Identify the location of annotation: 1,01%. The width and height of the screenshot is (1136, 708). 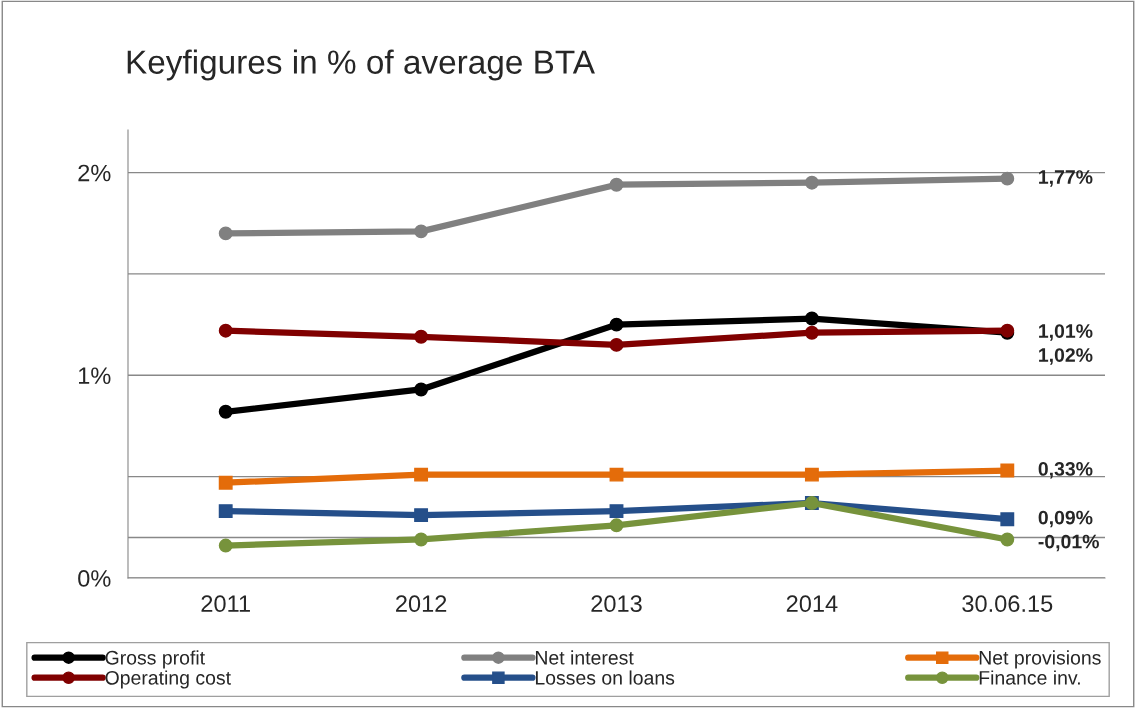
(1066, 332).